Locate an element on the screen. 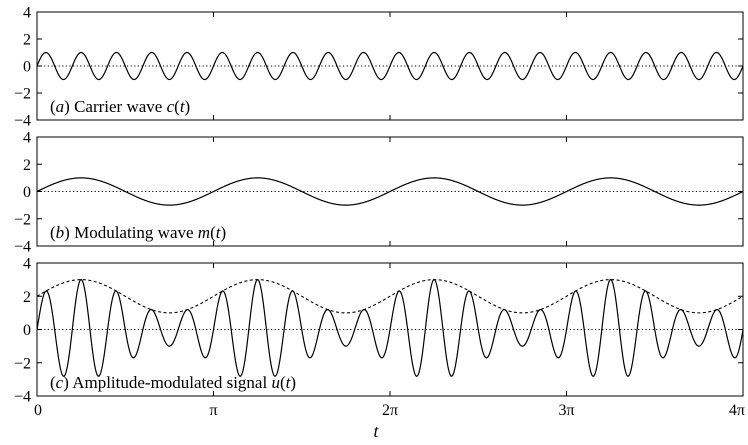 The image size is (748, 445). panel-label: (c) Amplitude-modulated signal u(t) is located at coordinates (173, 382).